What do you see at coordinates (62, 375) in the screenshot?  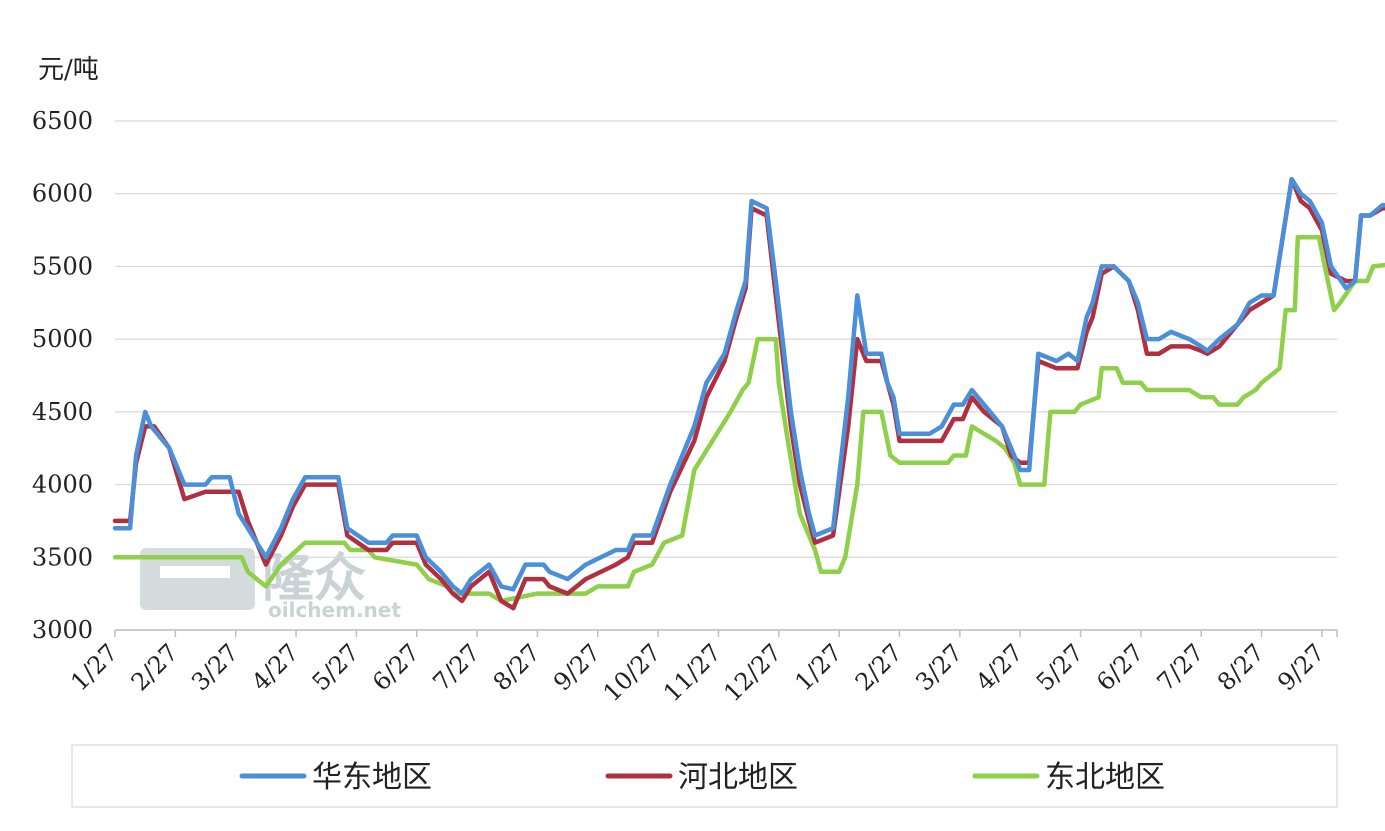 I see `y-axis-ticks: 3000 3500 4000 4500 5000 5500 6000 6500` at bounding box center [62, 375].